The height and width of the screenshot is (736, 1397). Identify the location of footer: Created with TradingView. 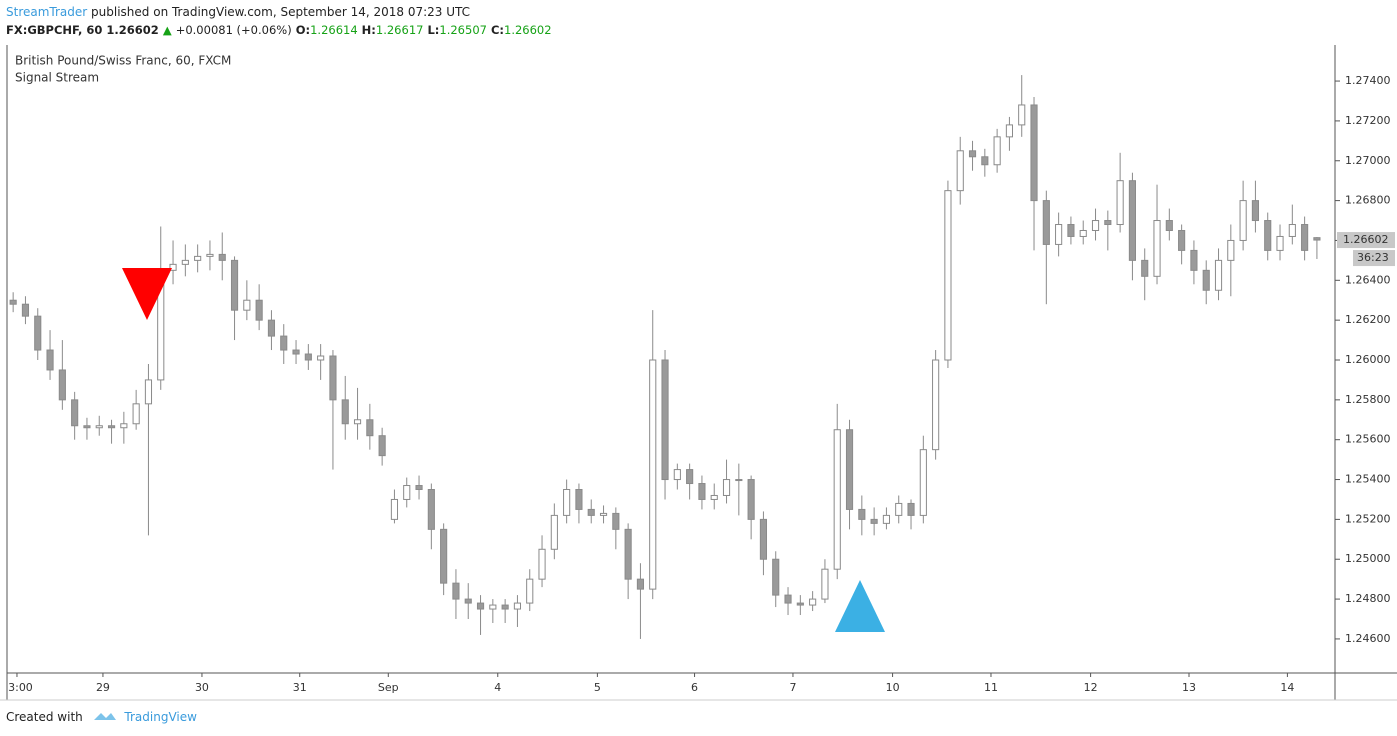
(101, 717).